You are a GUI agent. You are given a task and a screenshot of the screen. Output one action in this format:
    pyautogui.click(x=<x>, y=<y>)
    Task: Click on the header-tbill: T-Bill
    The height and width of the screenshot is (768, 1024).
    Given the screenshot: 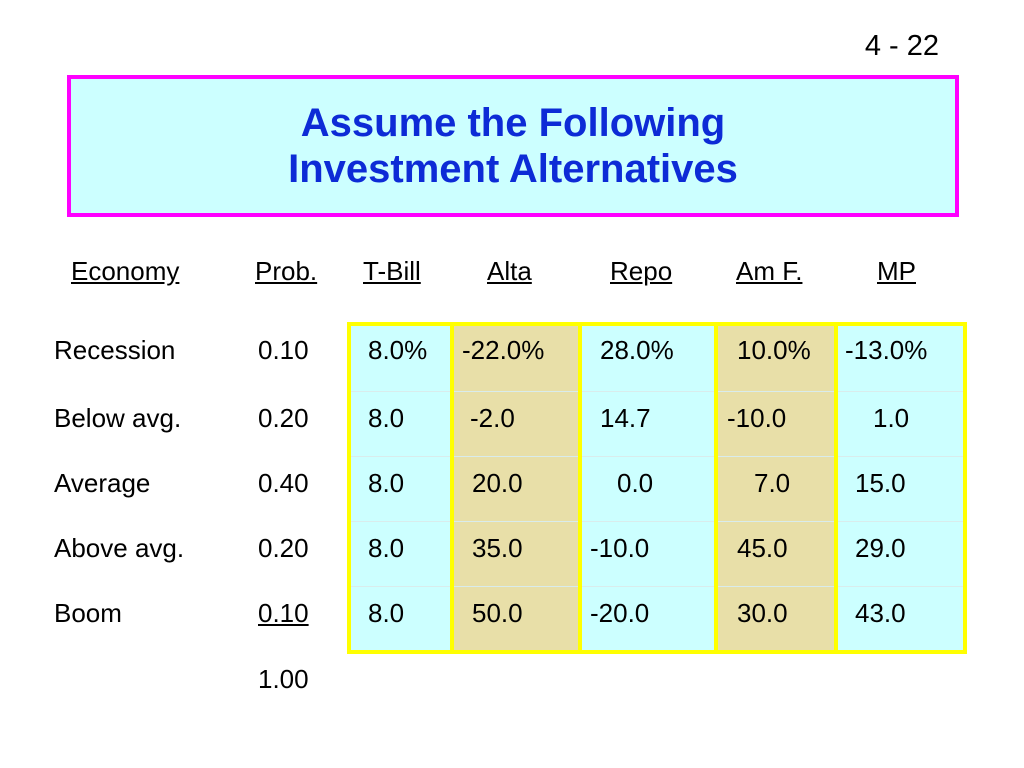 What is the action you would take?
    pyautogui.click(x=392, y=271)
    